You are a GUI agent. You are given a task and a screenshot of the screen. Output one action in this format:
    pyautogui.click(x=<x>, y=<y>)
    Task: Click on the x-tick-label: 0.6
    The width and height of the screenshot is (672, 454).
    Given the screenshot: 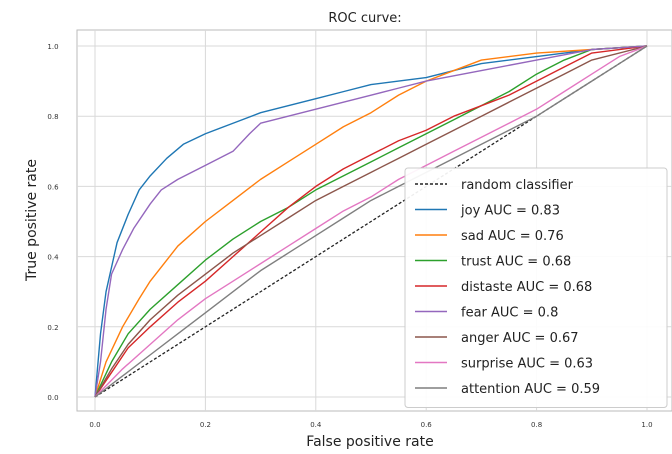 What is the action you would take?
    pyautogui.click(x=427, y=425)
    